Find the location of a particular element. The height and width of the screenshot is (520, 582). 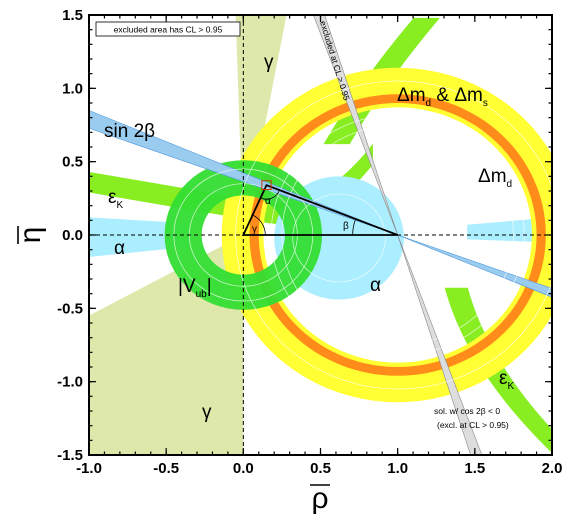

gamma-top-label: γ is located at coordinates (269, 62).